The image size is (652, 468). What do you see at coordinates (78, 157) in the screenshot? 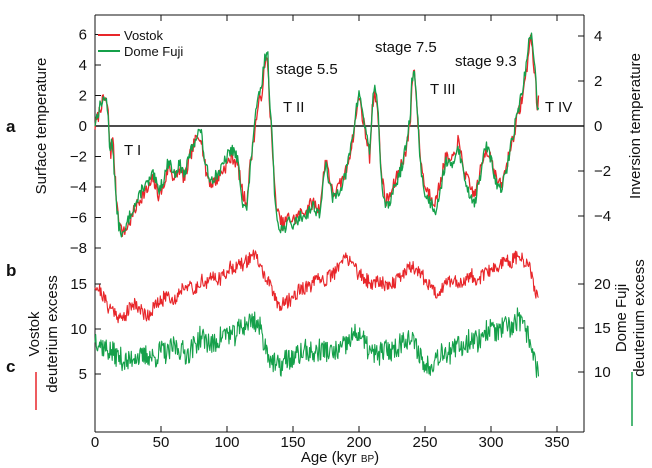
I see `y-tick-label-left: −2` at bounding box center [78, 157].